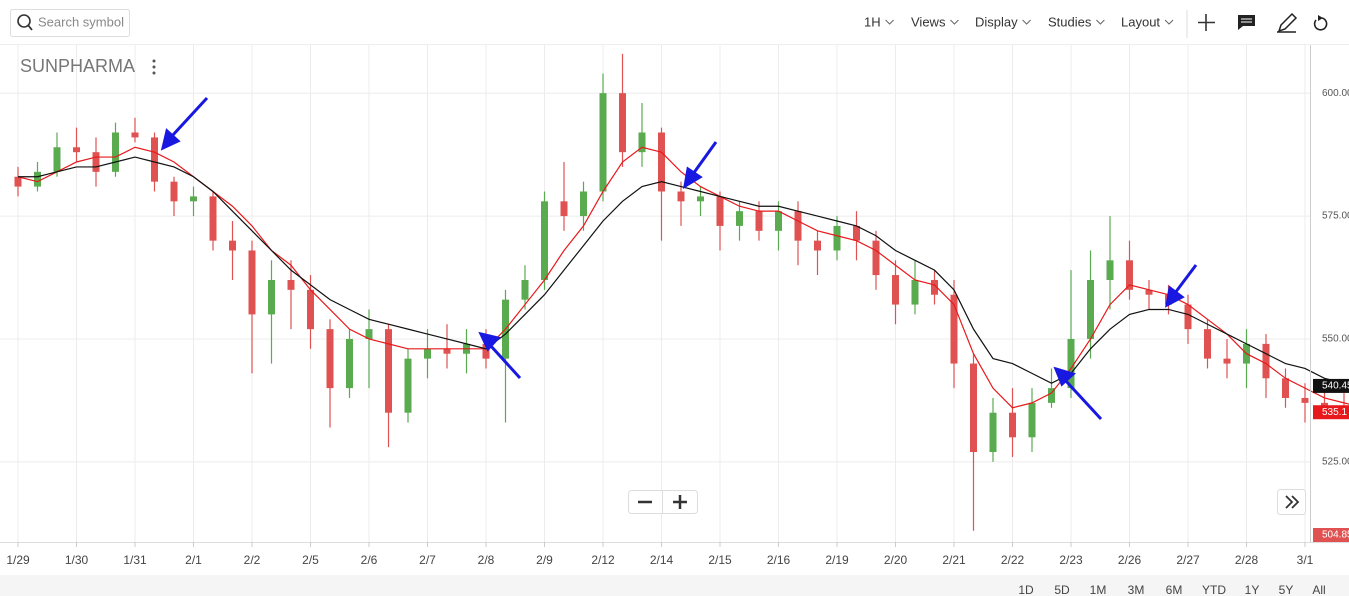 Image resolution: width=1349 pixels, height=596 pixels. Describe the element at coordinates (1320, 23) in the screenshot. I see `reset-icon` at that location.